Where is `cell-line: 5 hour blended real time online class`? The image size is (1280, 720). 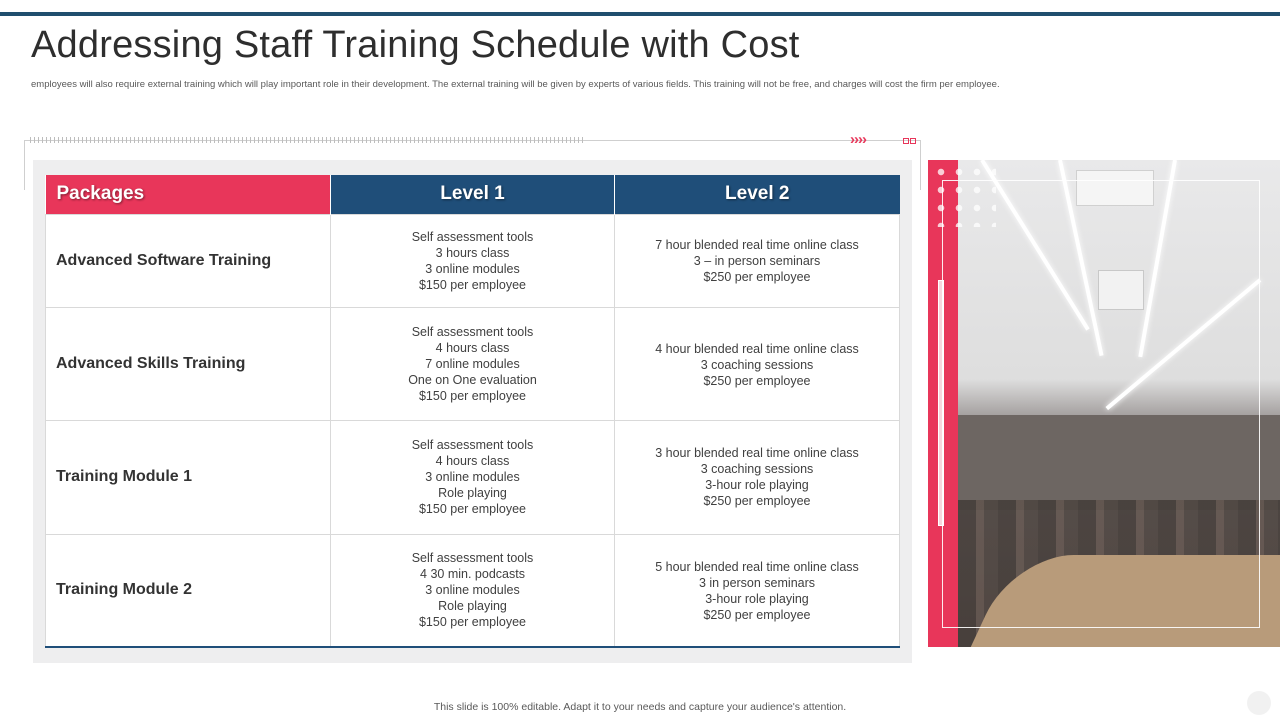 cell-line: 5 hour blended real time online class is located at coordinates (757, 566).